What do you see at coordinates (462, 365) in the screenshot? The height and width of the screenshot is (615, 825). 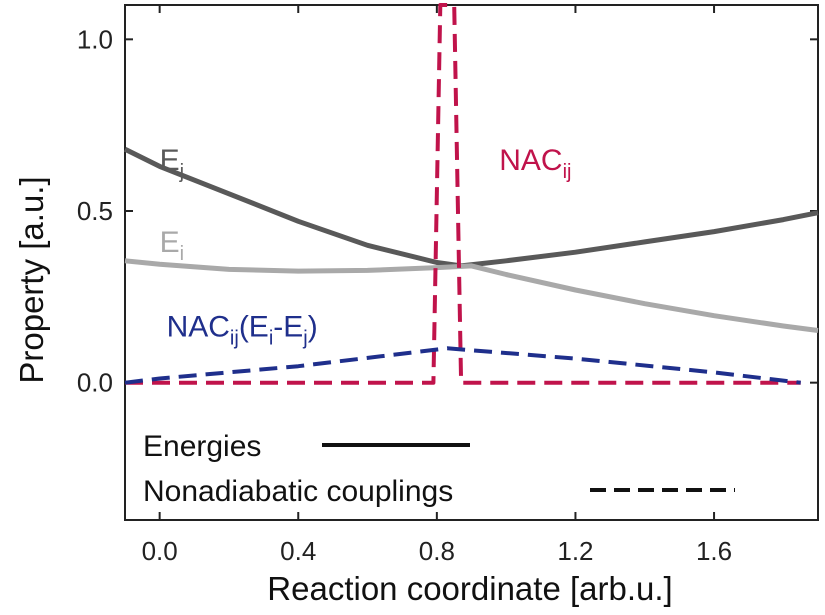 I see `series-line-NACdE` at bounding box center [462, 365].